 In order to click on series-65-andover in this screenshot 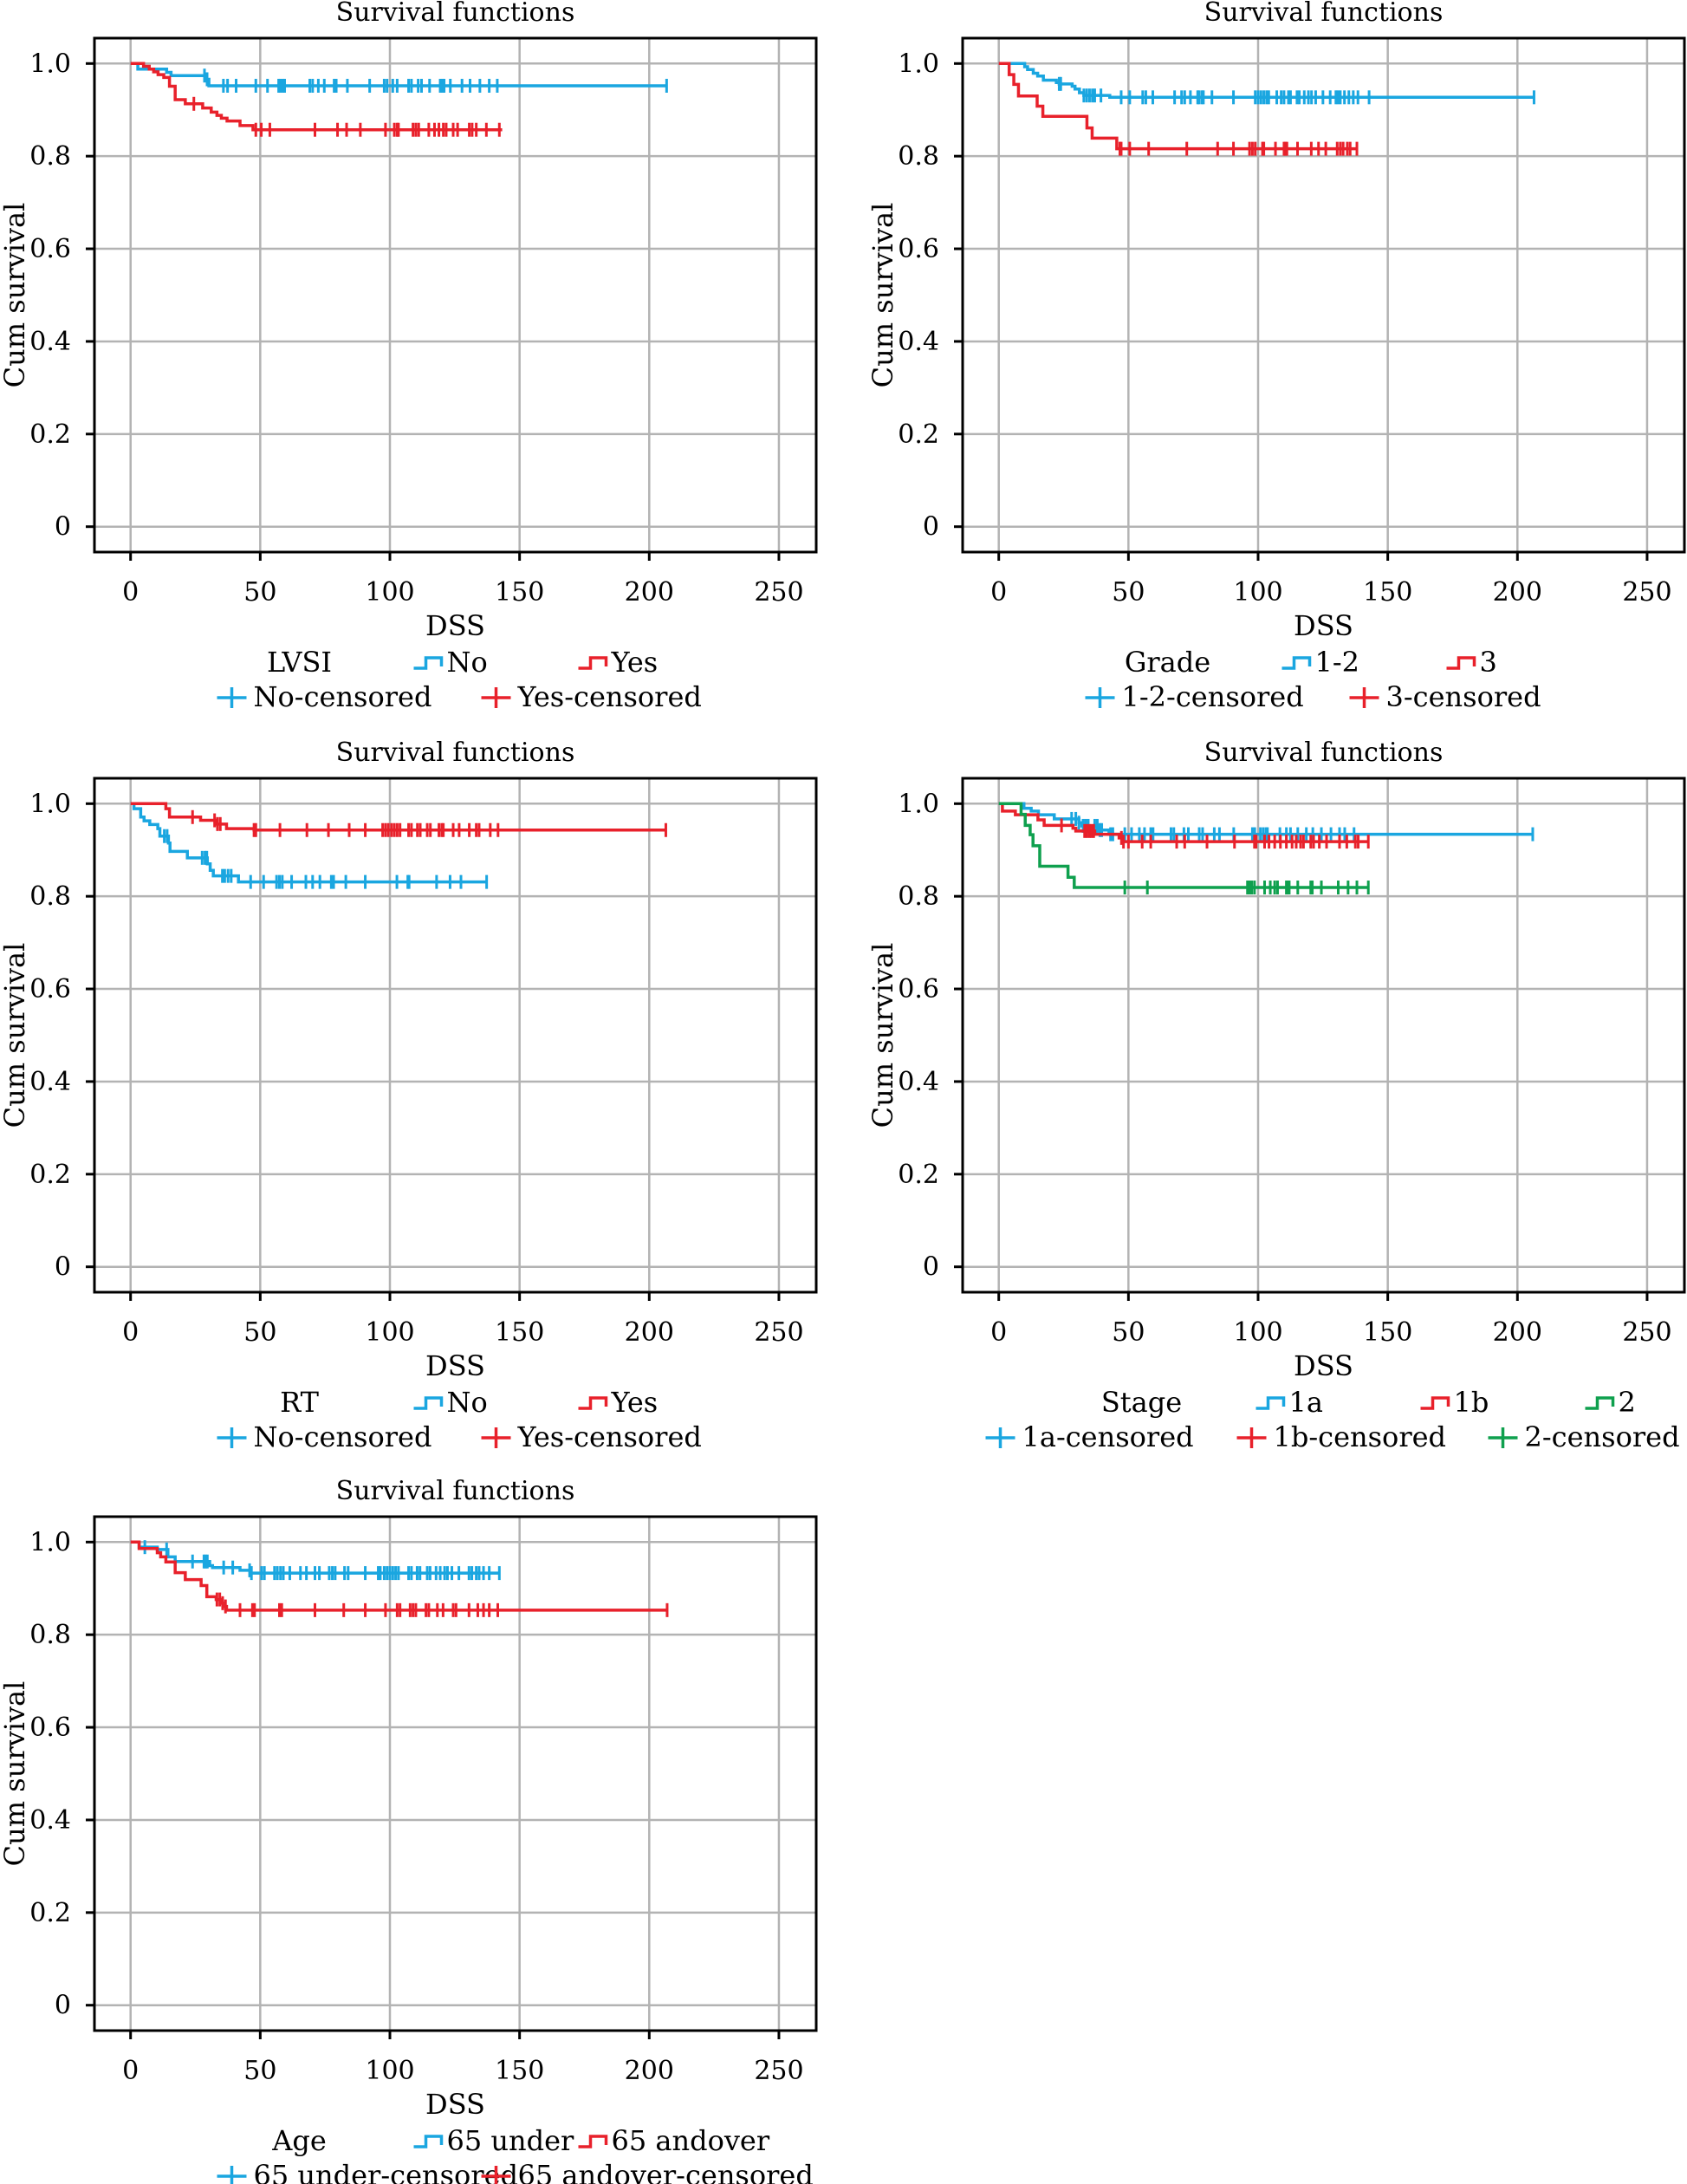, I will do `click(399, 1578)`.